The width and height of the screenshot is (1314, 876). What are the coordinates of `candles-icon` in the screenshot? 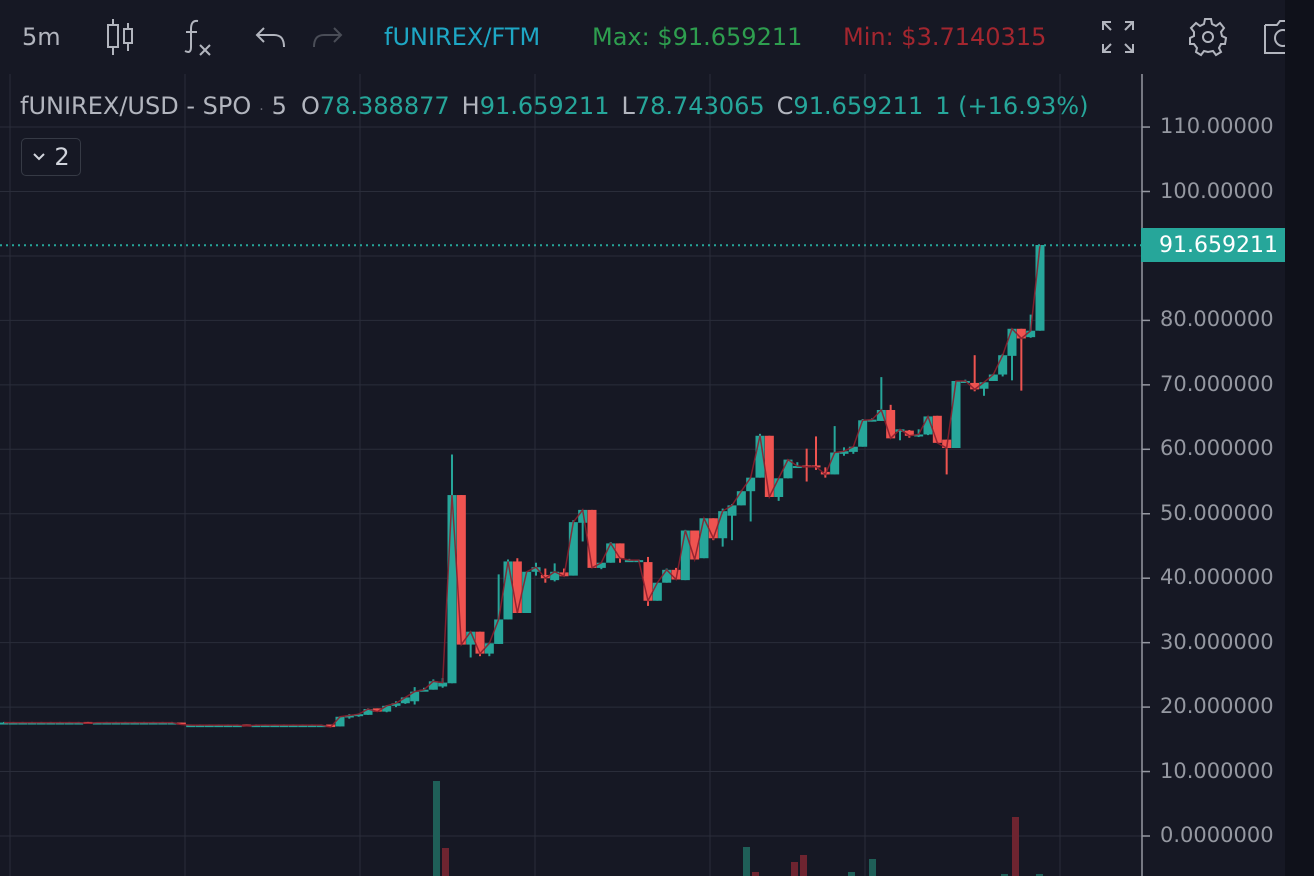 It's located at (120, 37).